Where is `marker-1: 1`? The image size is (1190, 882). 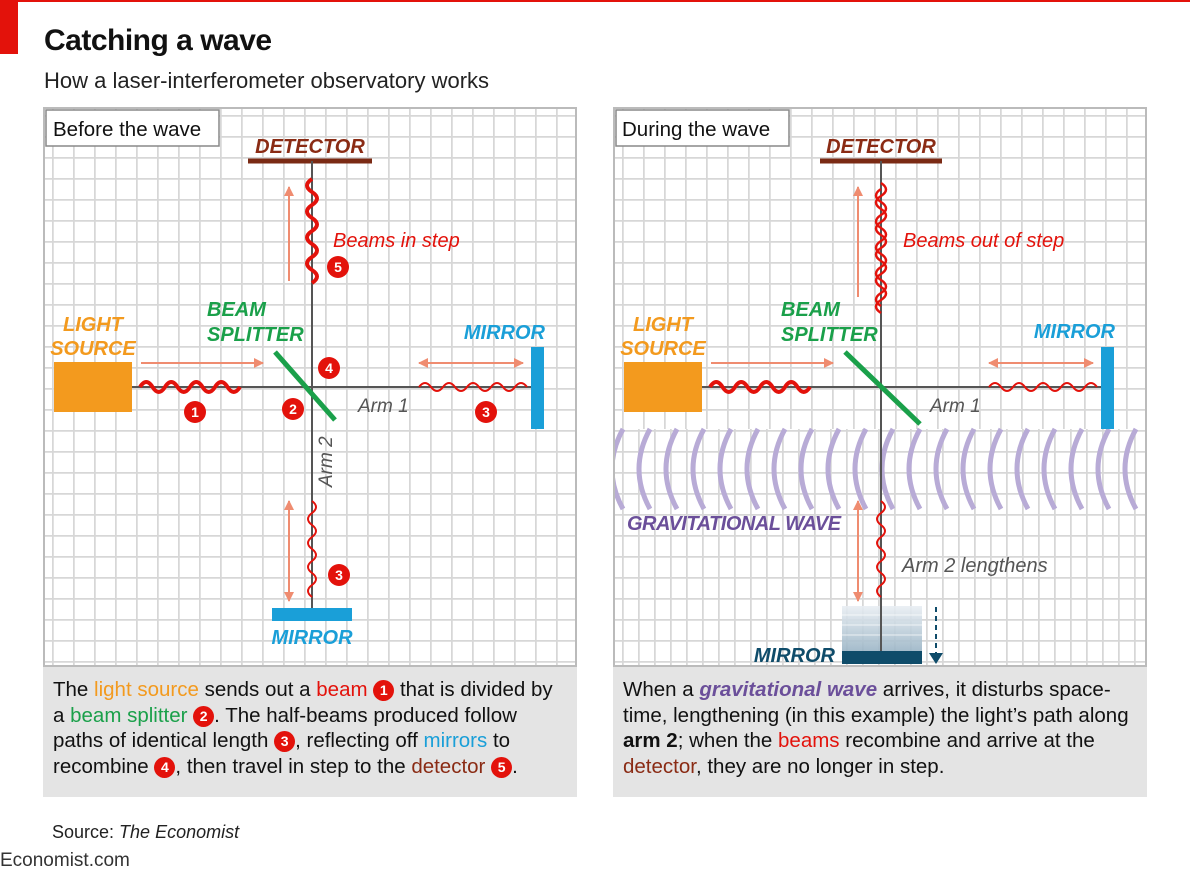
marker-1: 1 is located at coordinates (195, 412).